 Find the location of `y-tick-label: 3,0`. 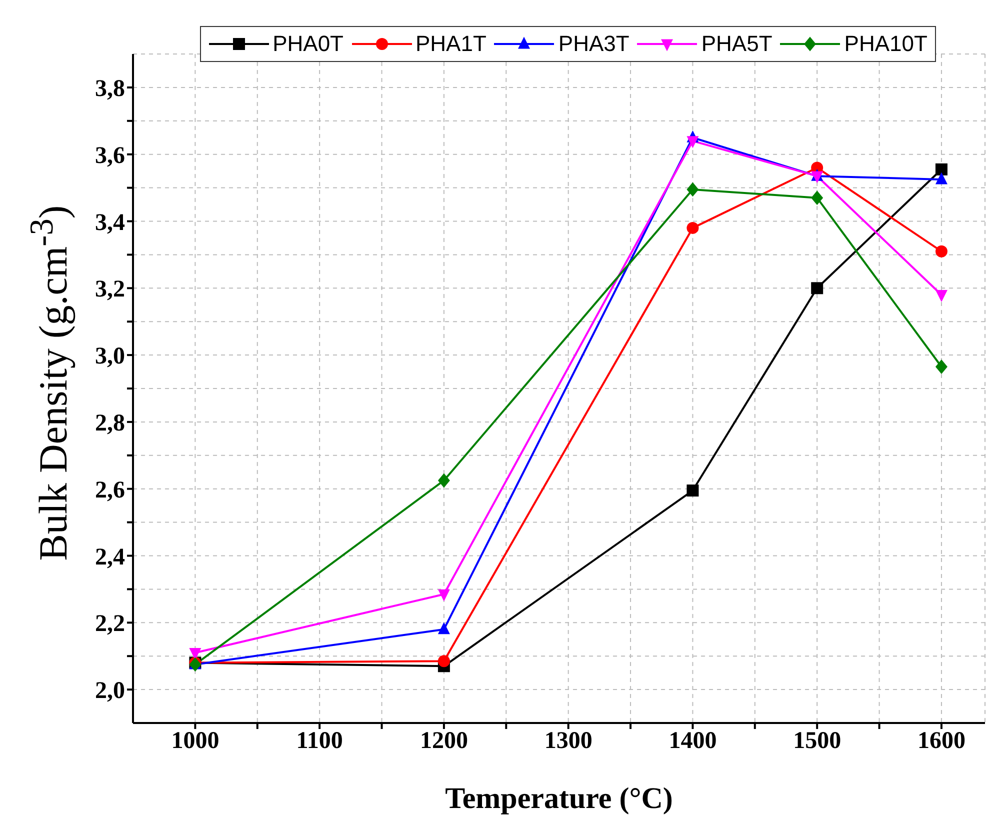

y-tick-label: 3,0 is located at coordinates (110, 357).